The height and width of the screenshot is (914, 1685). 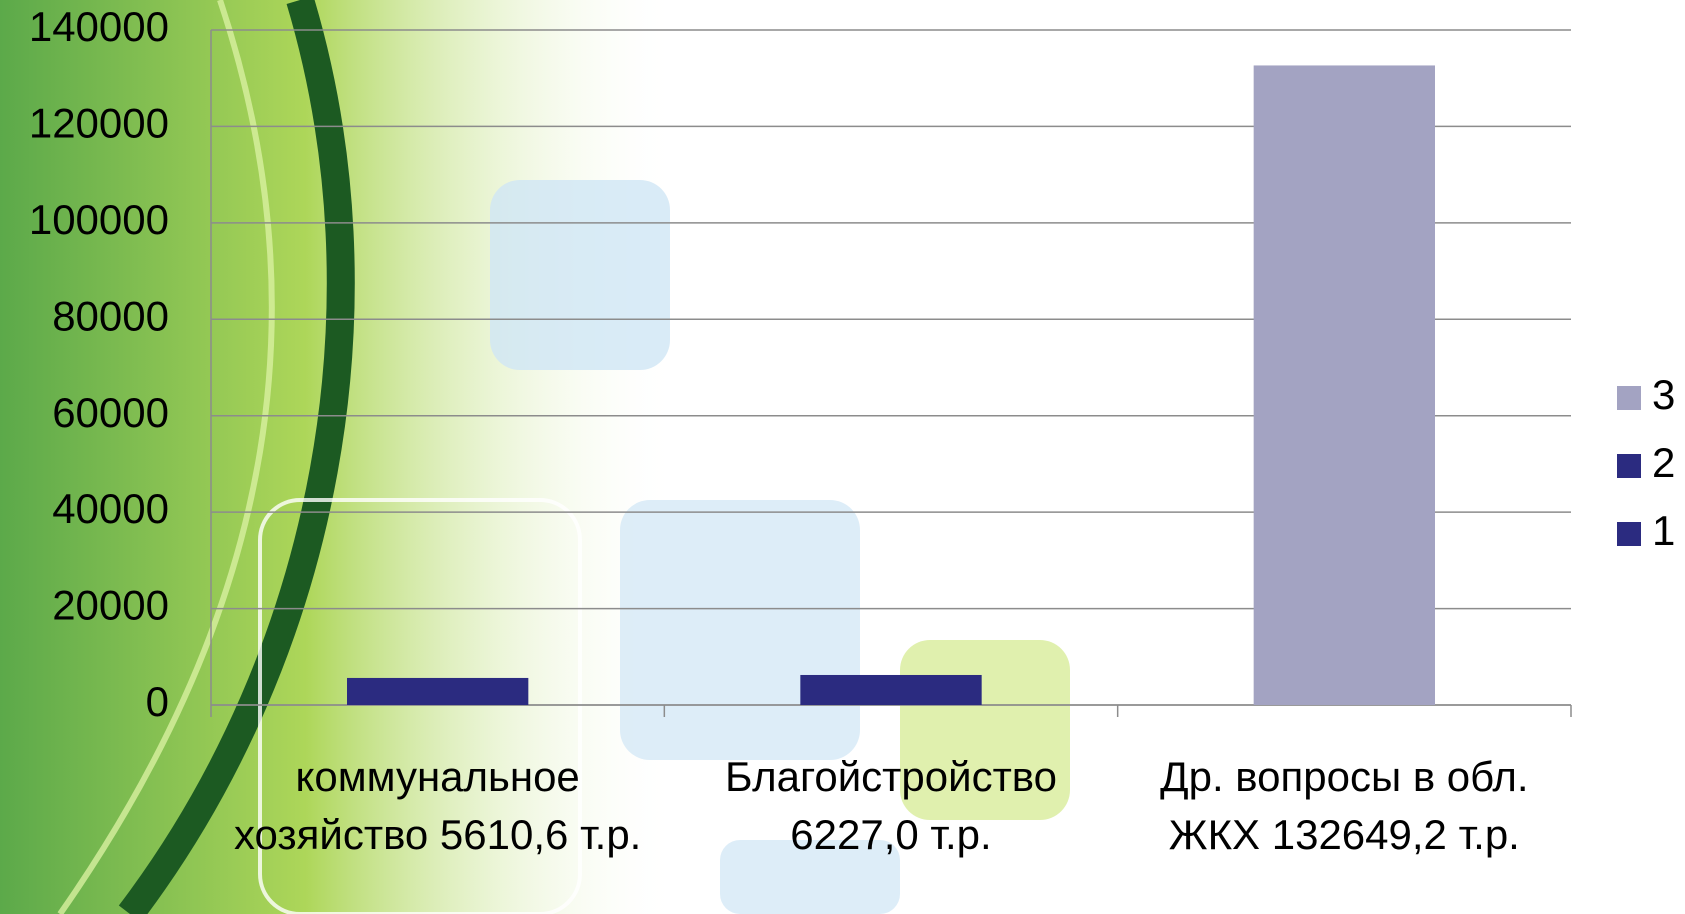 I want to click on y-tick-label: 140000, so click(x=99, y=26).